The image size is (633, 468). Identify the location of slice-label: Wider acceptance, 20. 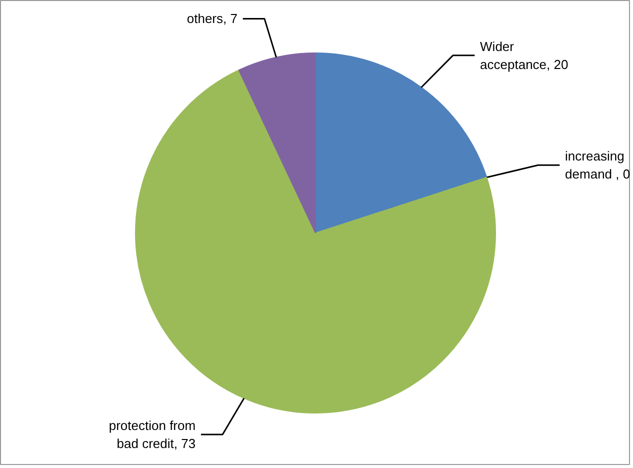
(524, 55).